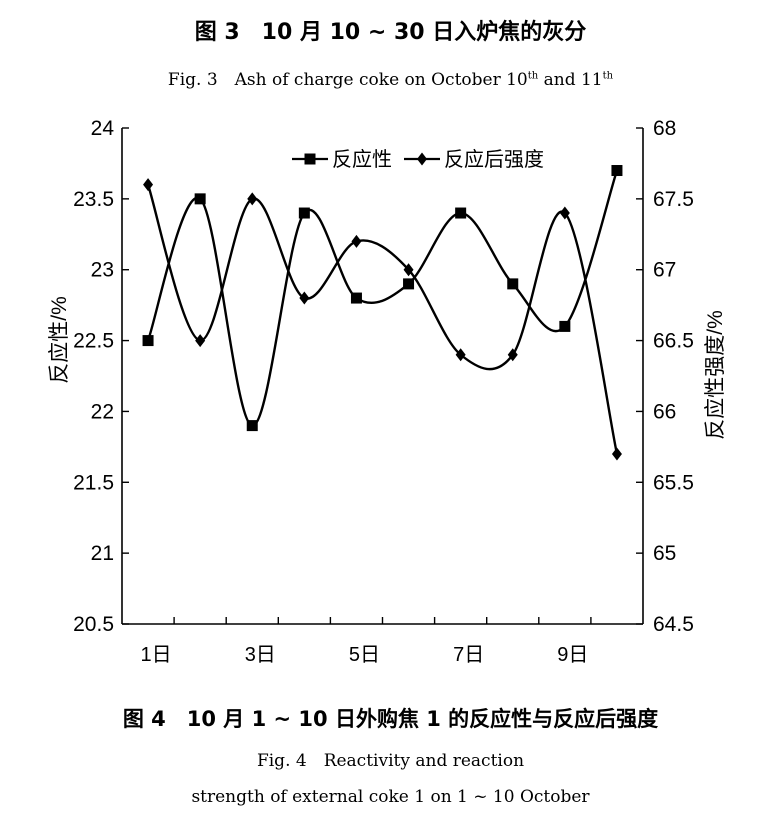 This screenshot has width=781, height=833. I want to click on legend-square-marker, so click(310, 159).